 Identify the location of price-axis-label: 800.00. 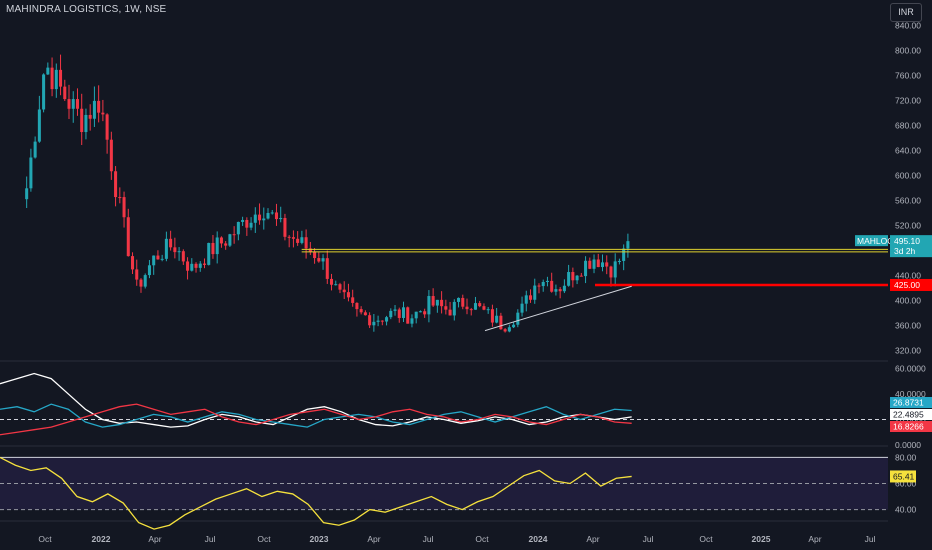
(908, 51).